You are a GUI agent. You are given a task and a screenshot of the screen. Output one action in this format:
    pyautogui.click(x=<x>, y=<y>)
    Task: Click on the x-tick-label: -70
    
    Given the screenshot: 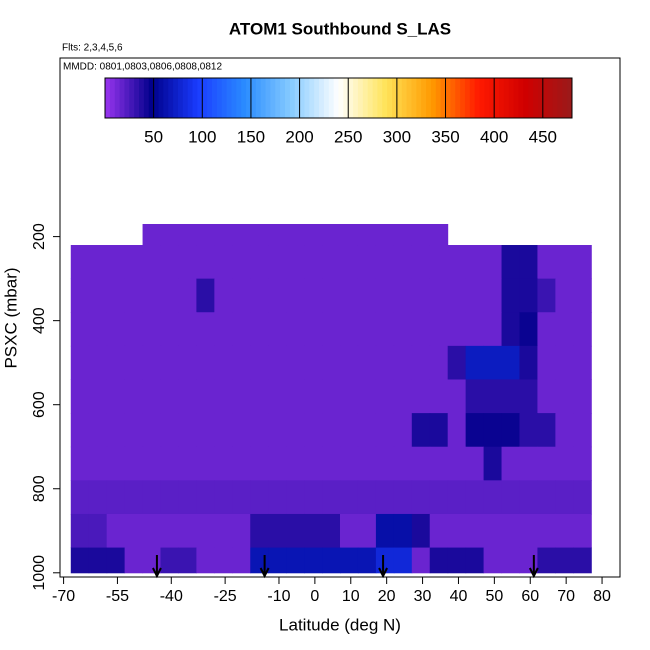 What is the action you would take?
    pyautogui.click(x=63, y=596)
    